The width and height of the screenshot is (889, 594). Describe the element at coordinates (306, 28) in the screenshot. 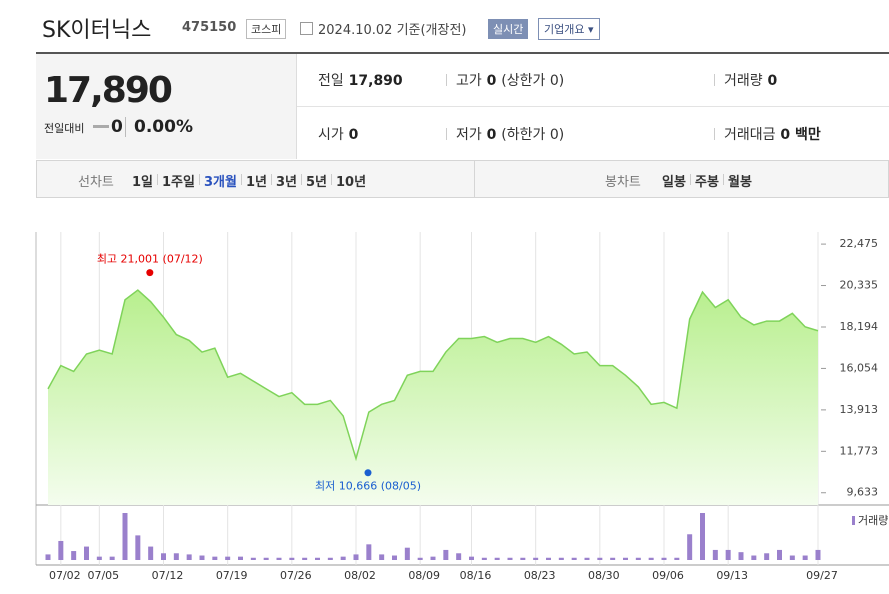

I see `calendar-icon` at that location.